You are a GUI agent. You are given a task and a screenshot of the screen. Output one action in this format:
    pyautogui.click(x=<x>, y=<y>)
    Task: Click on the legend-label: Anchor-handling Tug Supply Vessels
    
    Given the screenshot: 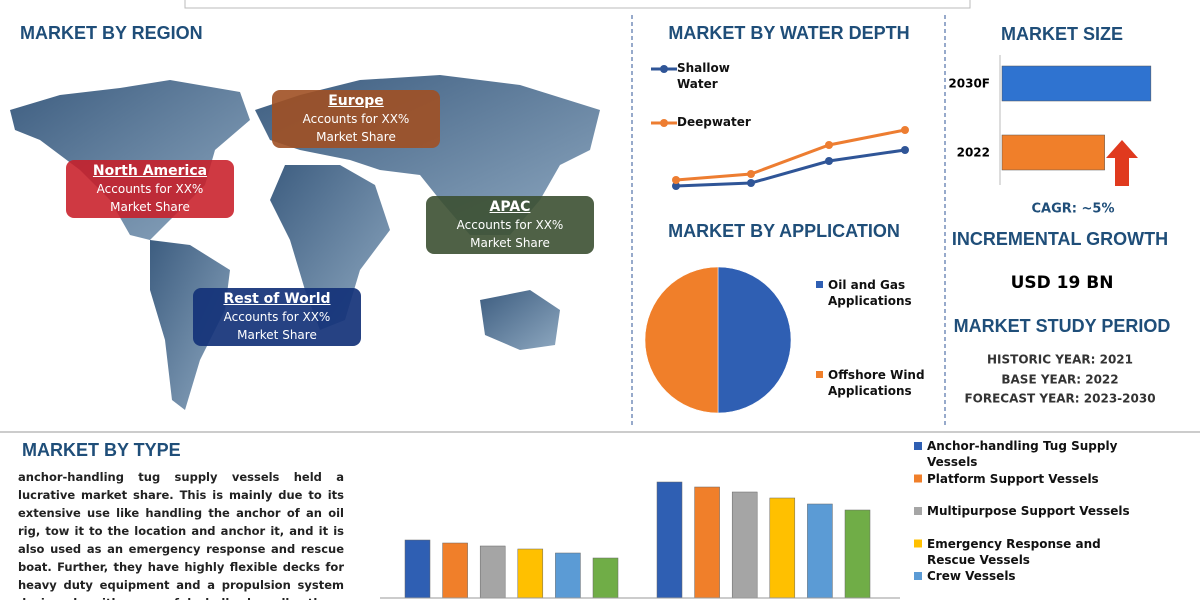 What is the action you would take?
    pyautogui.click(x=1022, y=454)
    